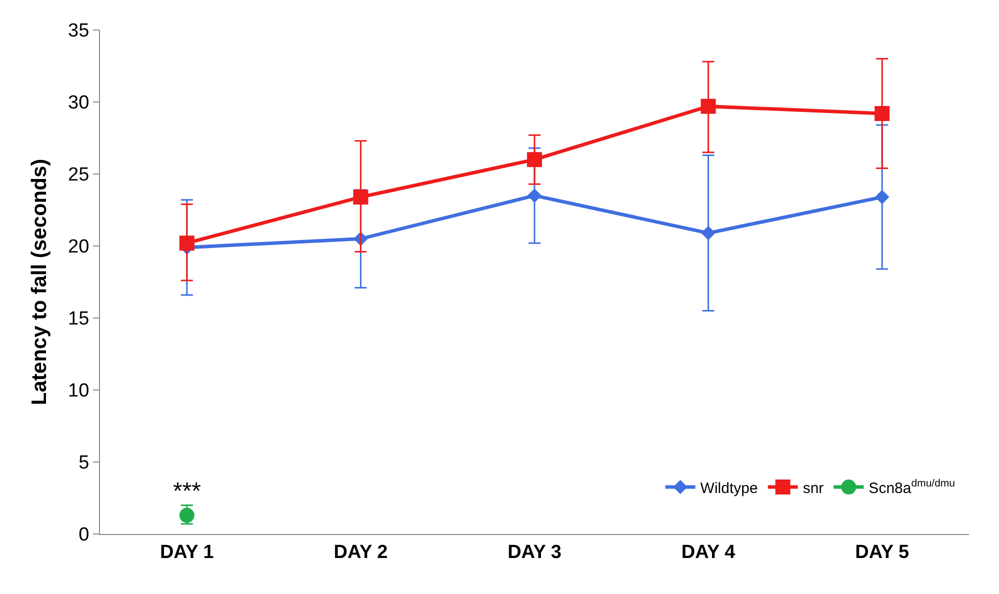 This screenshot has width=999, height=594. Describe the element at coordinates (40, 282) in the screenshot. I see `y-axis-title: Latency to fall (seconds)` at that location.